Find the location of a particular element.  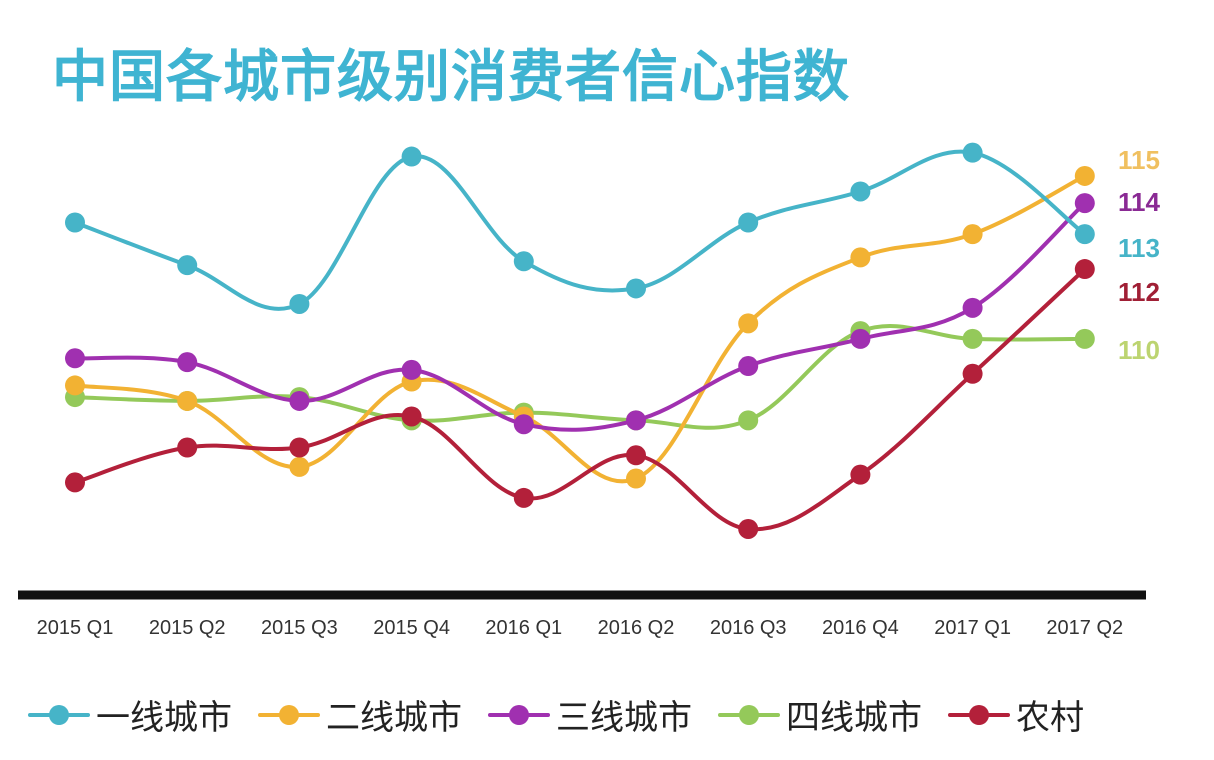

end-value-label: 112 is located at coordinates (1139, 292).